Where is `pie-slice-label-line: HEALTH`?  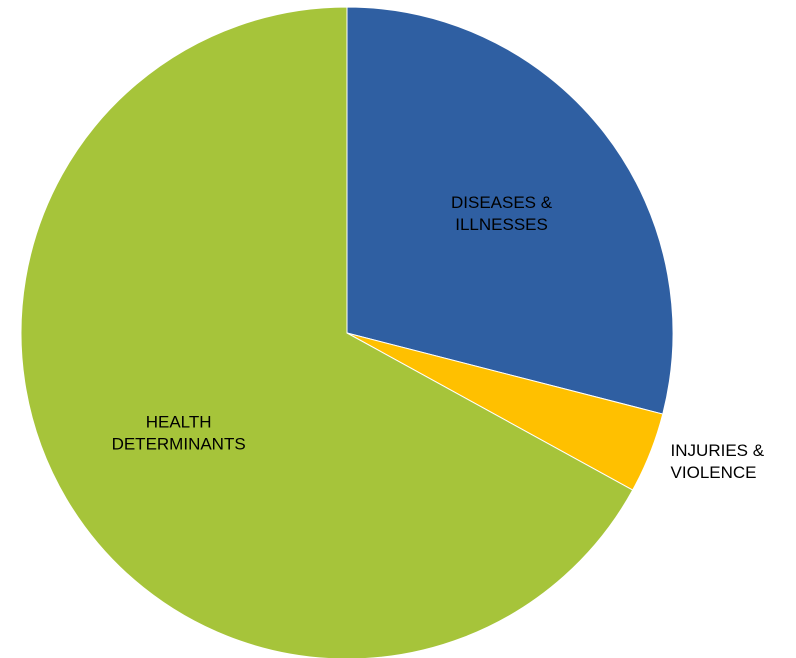 pie-slice-label-line: HEALTH is located at coordinates (179, 422).